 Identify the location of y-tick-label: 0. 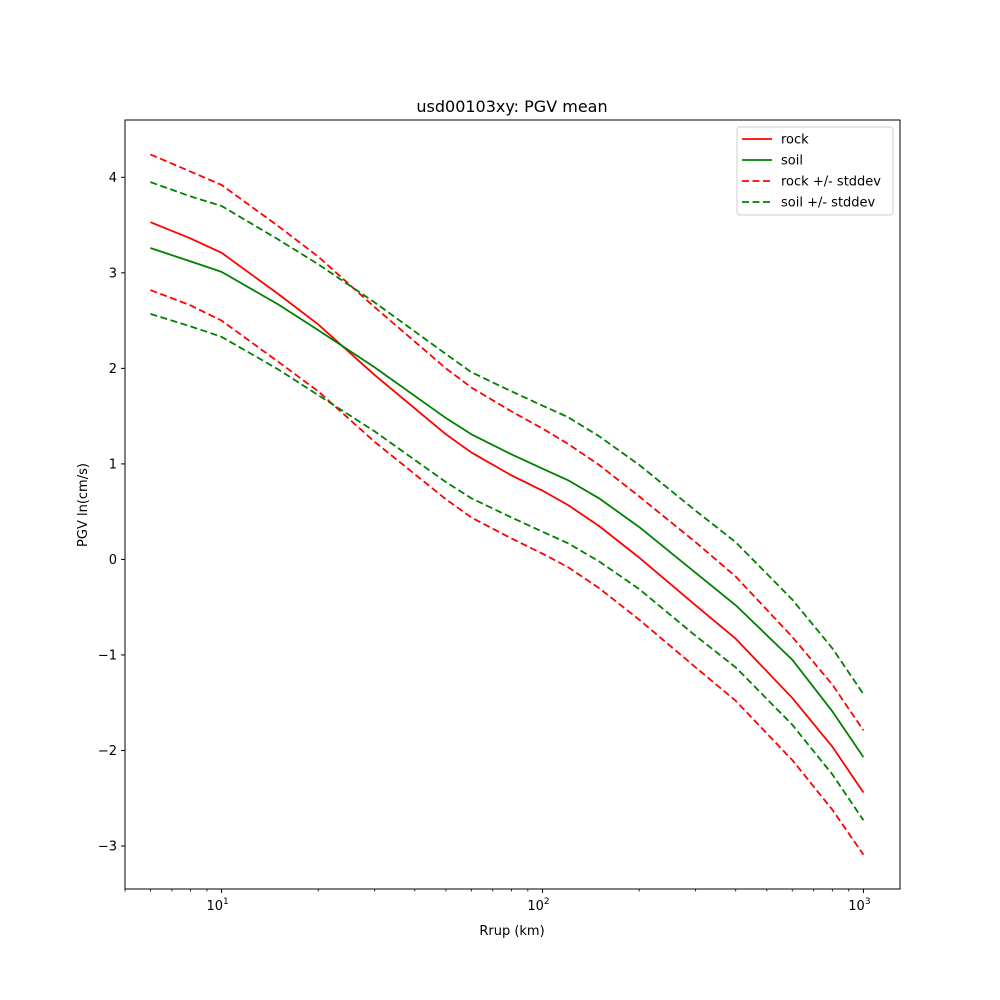
(113, 560).